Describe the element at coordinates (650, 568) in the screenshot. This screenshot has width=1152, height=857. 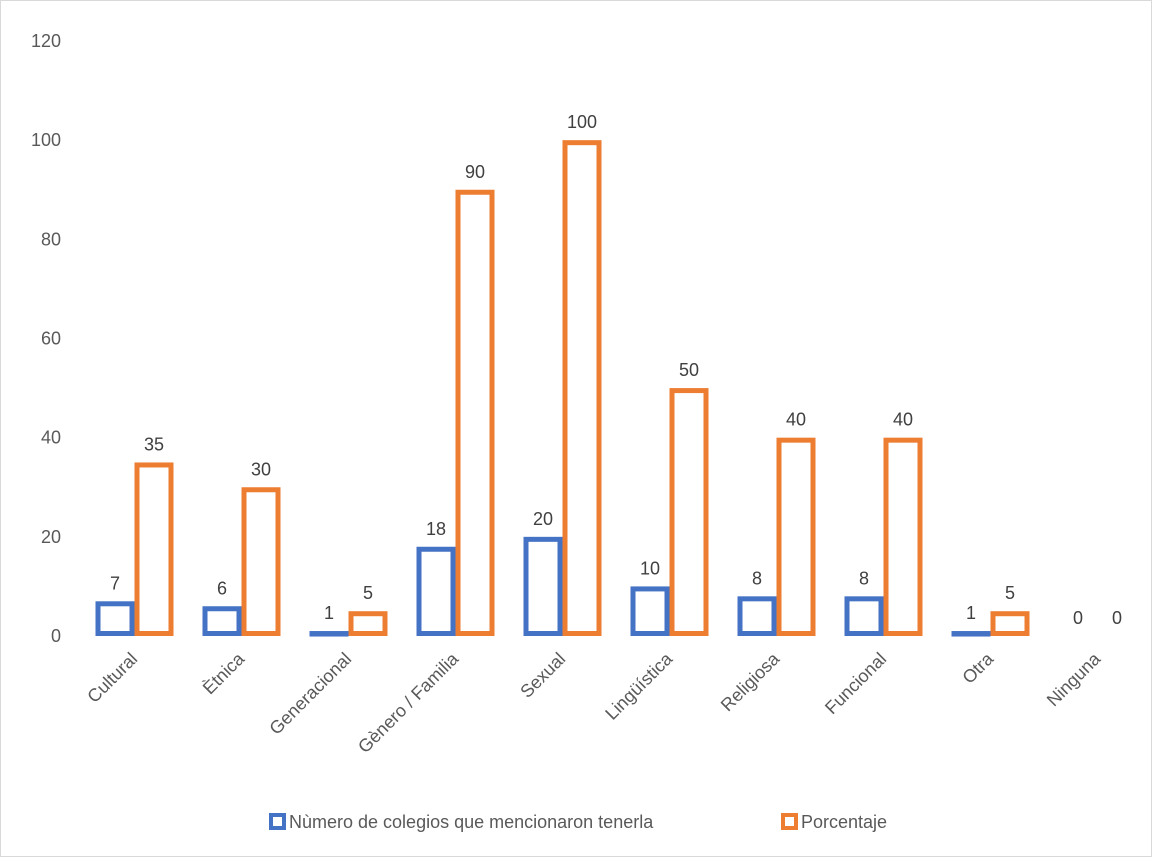
I see `data-label: 10` at that location.